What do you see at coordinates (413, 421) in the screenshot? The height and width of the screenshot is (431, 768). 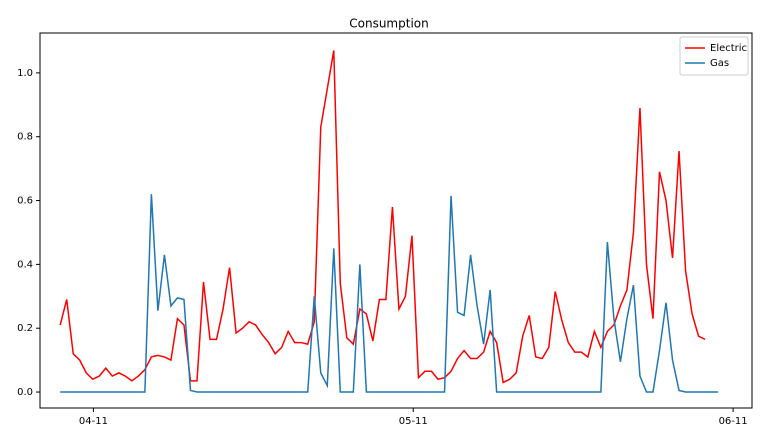 I see `x-tick-label: 05-11` at bounding box center [413, 421].